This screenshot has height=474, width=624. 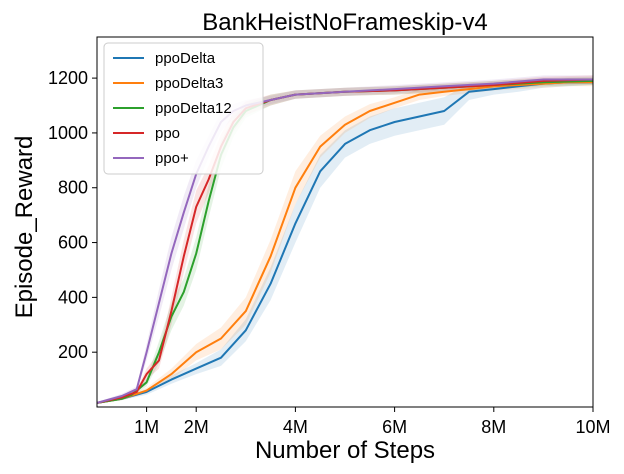 What do you see at coordinates (493, 427) in the screenshot?
I see `x-tick-label: 8M` at bounding box center [493, 427].